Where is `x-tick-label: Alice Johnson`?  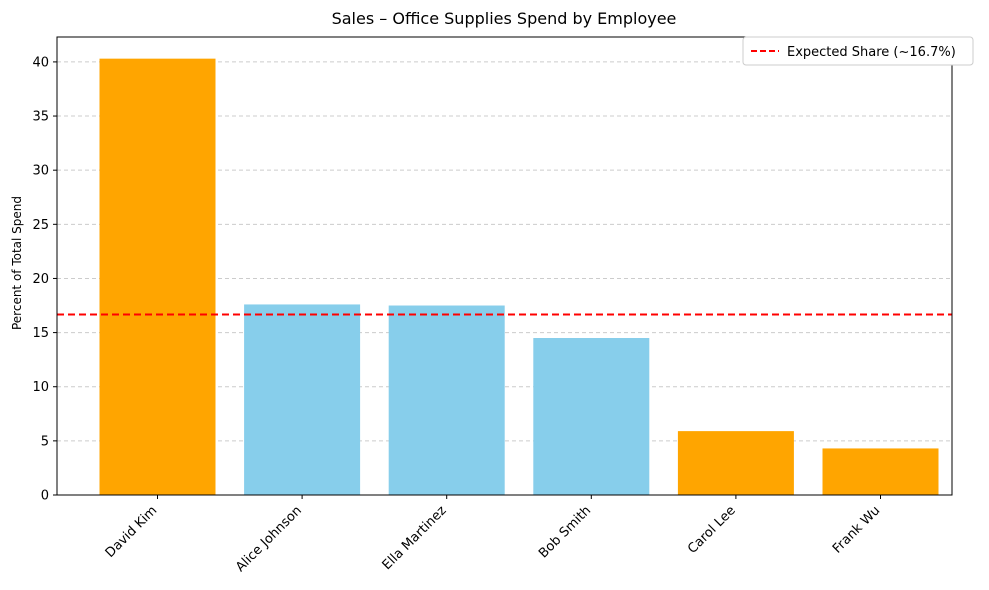
x-tick-label: Alice Johnson is located at coordinates (269, 539).